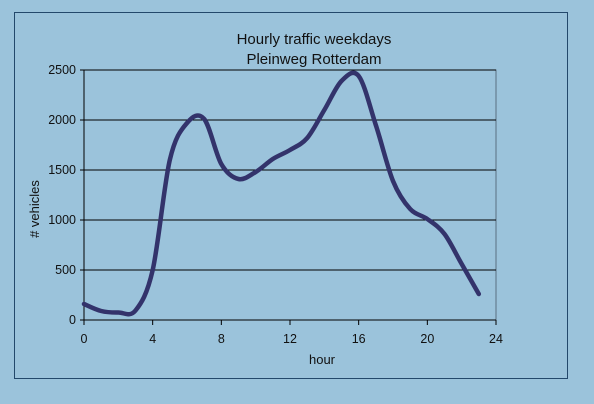 The image size is (594, 404). Describe the element at coordinates (221, 339) in the screenshot. I see `x-tick-label: 8` at that location.